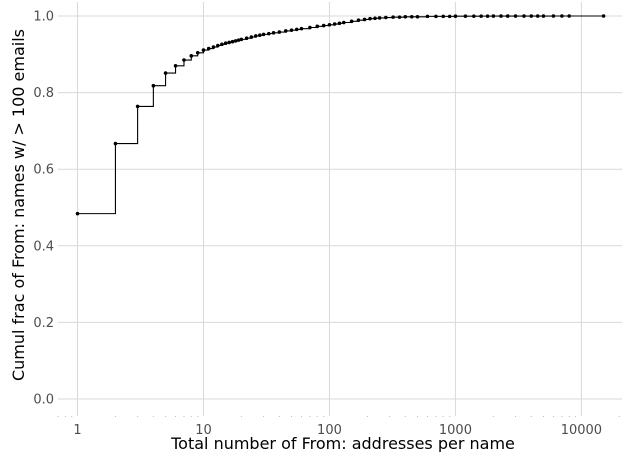 This screenshot has width=624, height=452. Describe the element at coordinates (43, 209) in the screenshot. I see `y-axis-ticks: 0.0 0.2 0.4 0.6 0.8 1.0` at that location.